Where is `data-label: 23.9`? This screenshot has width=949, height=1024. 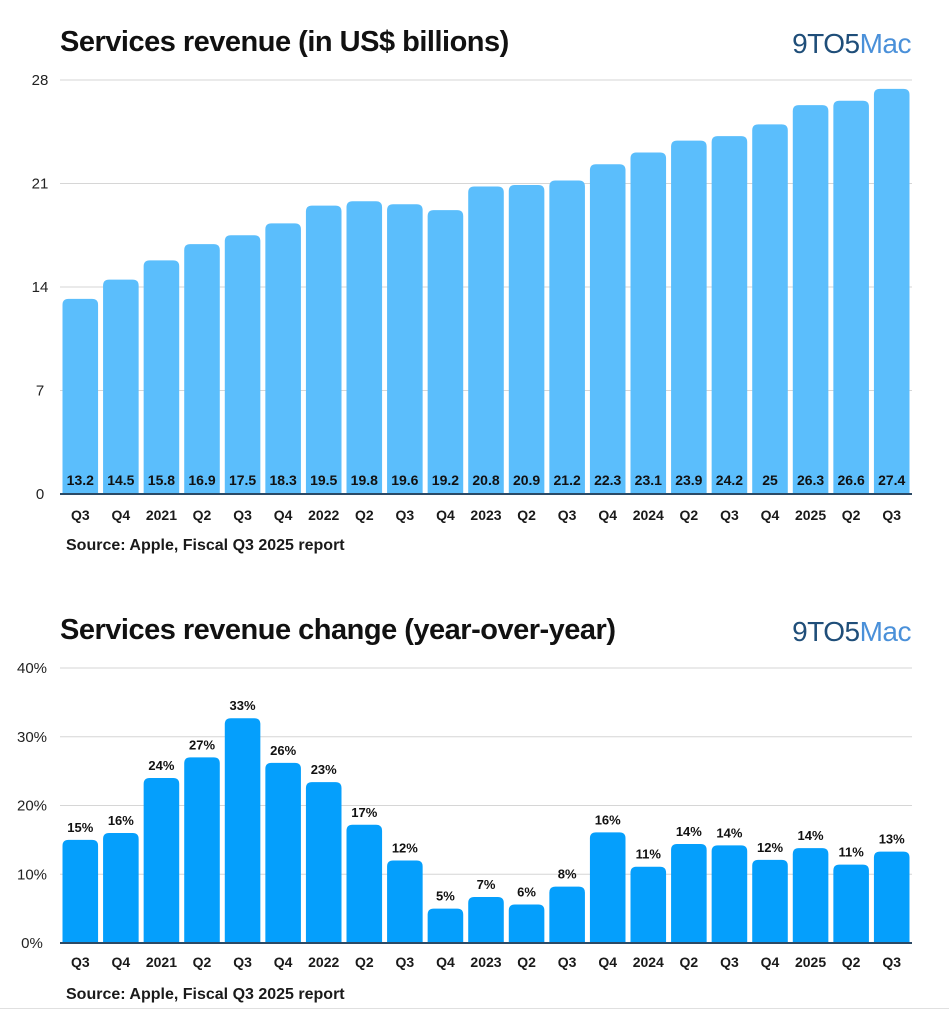
data-label: 23.9 is located at coordinates (688, 480).